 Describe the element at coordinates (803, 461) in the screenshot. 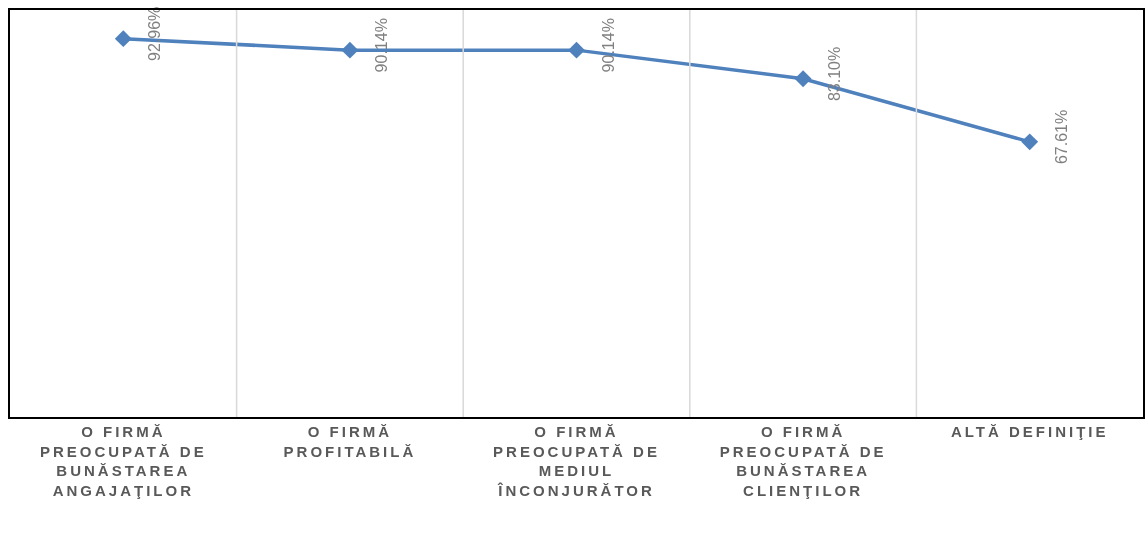

I see `x-tick-label: O FIRMĂ PREOCUPATĂ DE BUNĂSTAREA CLIENŢILOR` at that location.